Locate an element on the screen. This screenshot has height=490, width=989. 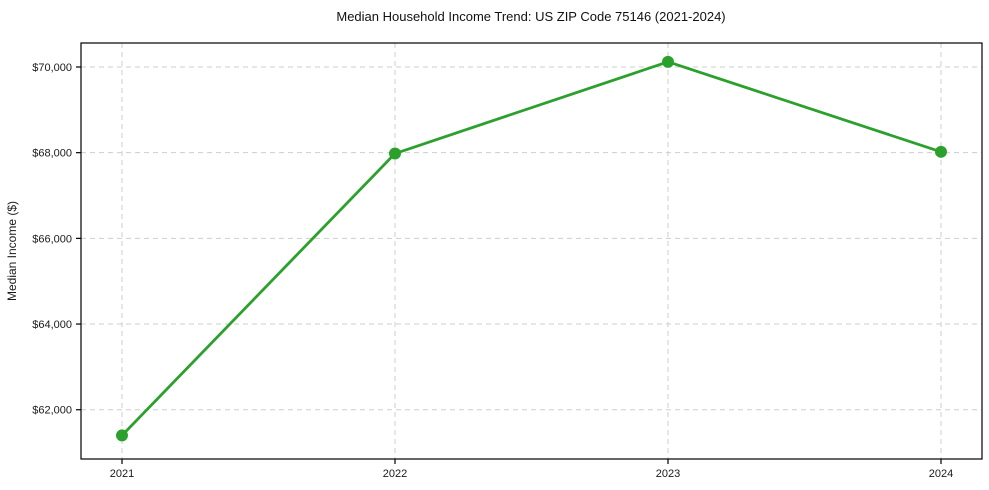
y-axis-title: Median Income ($) is located at coordinates (12, 251).